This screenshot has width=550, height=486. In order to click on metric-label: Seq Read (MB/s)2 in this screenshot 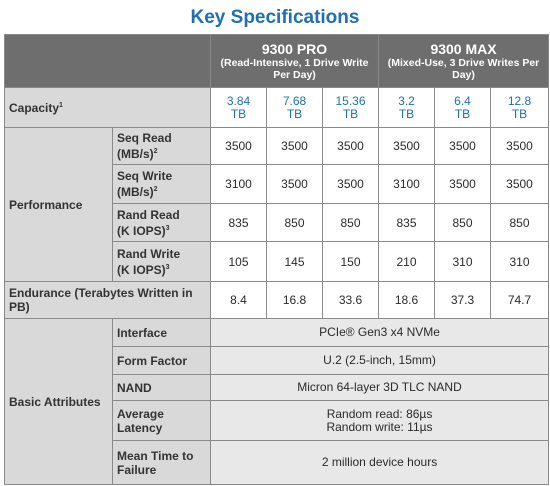, I will do `click(161, 146)`.